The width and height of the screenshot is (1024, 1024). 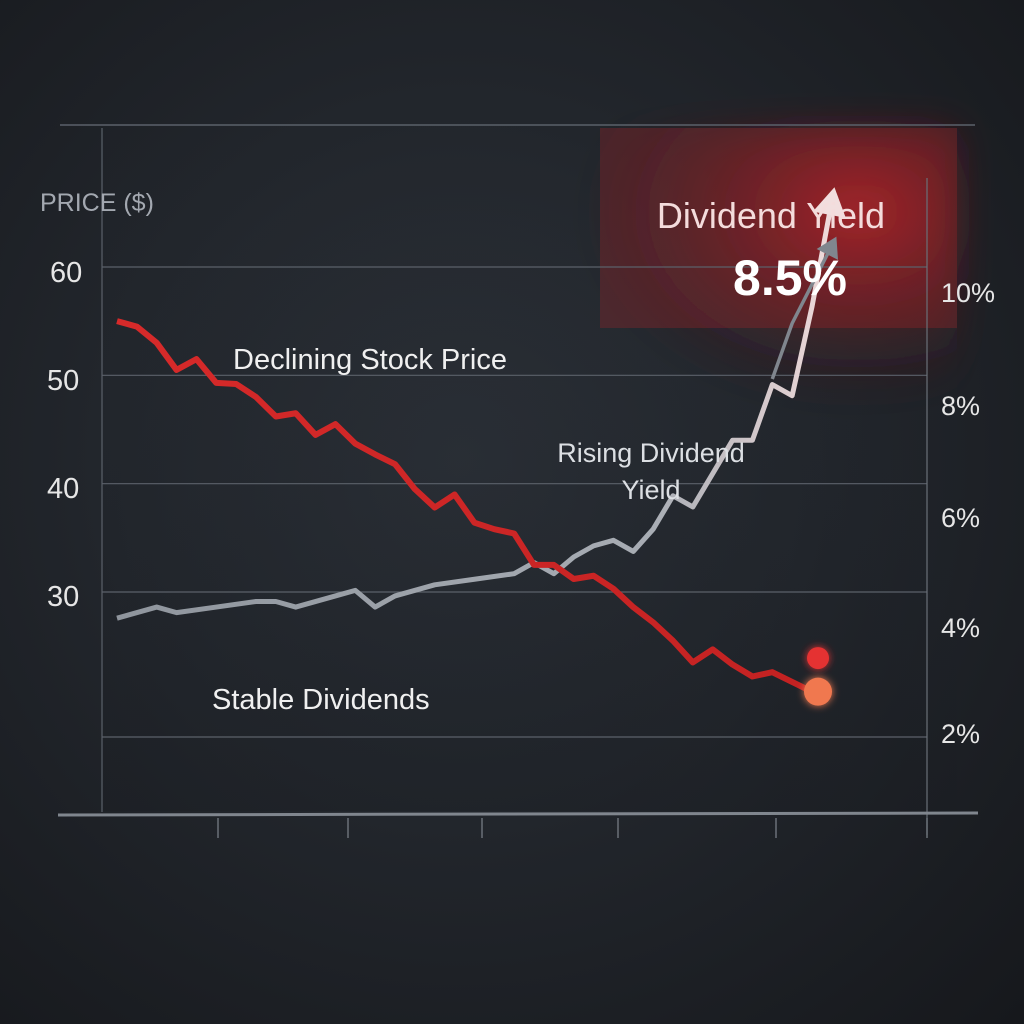 I want to click on y-left-tick-label: 40, so click(x=63, y=489).